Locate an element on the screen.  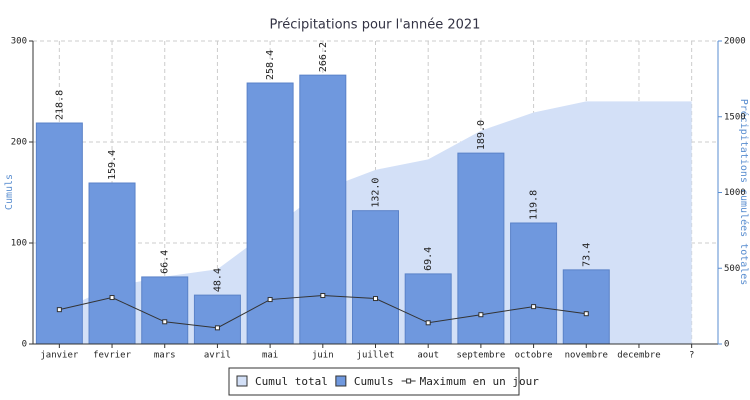
legend-label: Maximum en un jour is located at coordinates (480, 381).